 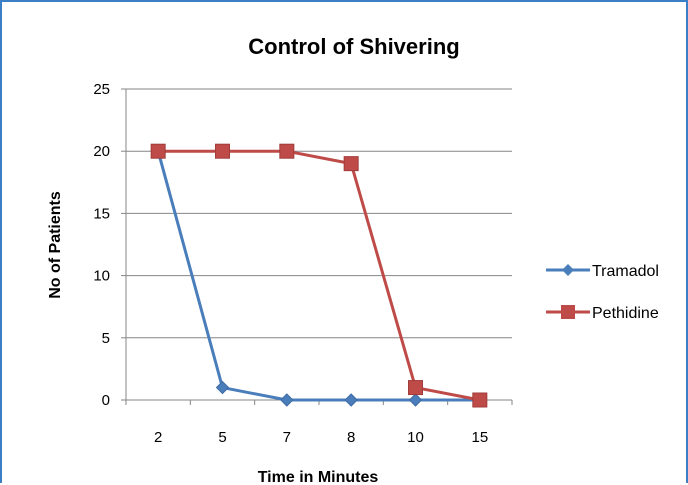 I want to click on y-axis-label: No of Patients, so click(x=55, y=245).